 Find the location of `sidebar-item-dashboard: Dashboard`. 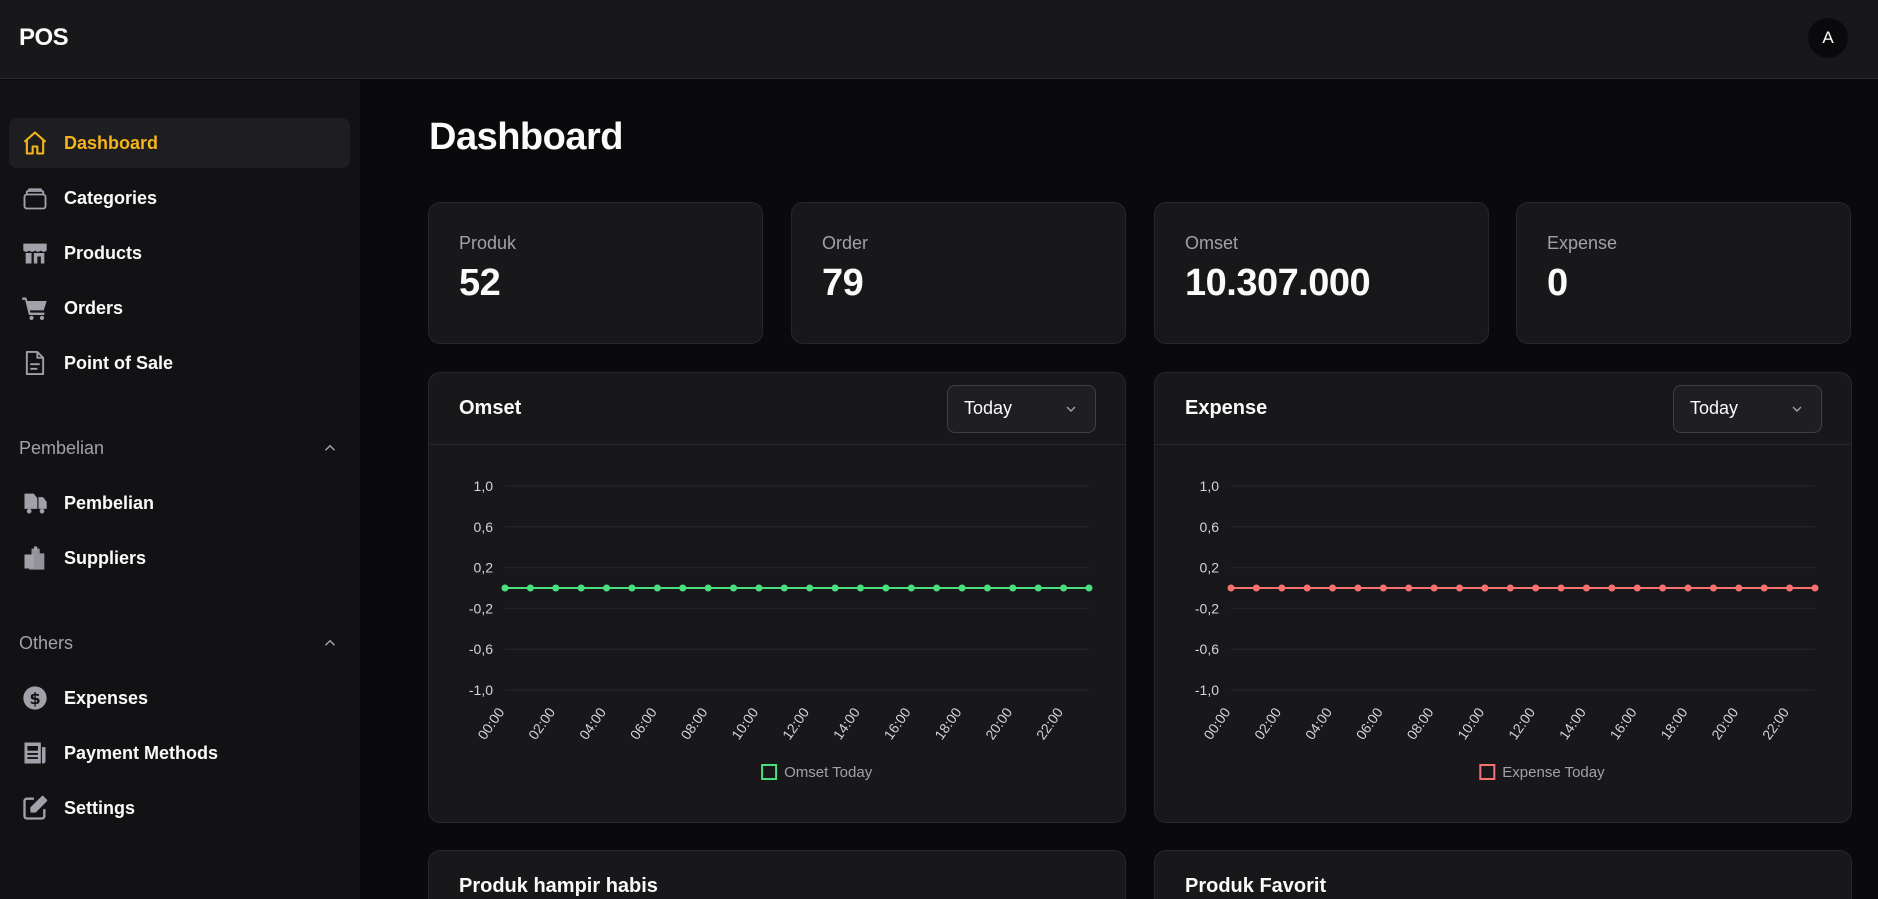

sidebar-item-dashboard: Dashboard is located at coordinates (179, 143).